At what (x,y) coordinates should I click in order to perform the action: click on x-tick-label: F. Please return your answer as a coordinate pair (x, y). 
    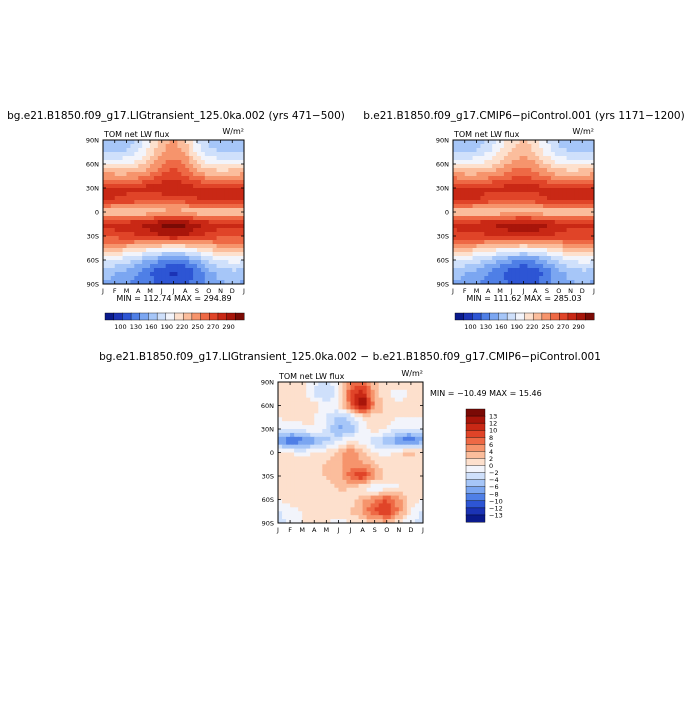
    Looking at the image, I should click on (115, 291).